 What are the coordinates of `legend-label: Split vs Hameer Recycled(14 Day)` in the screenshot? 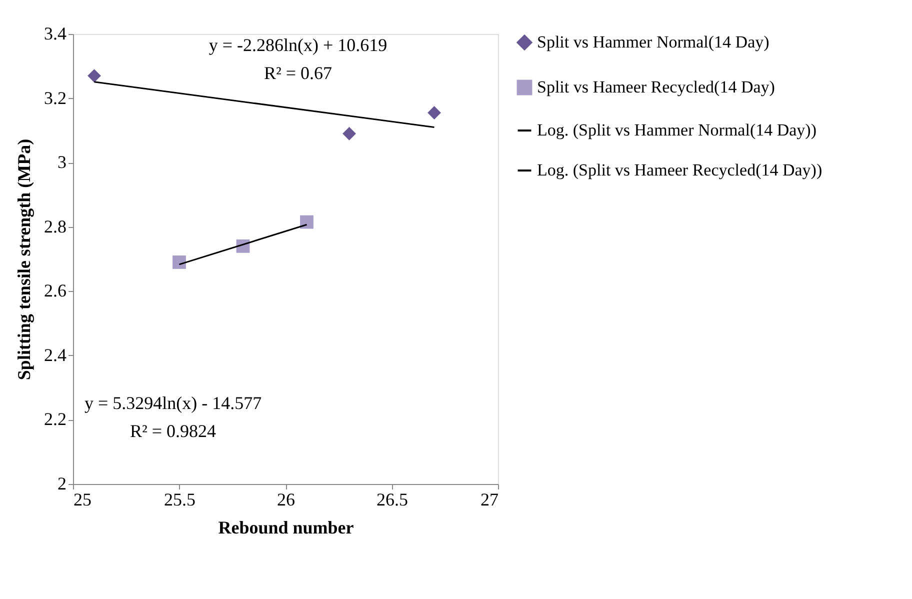 It's located at (656, 87).